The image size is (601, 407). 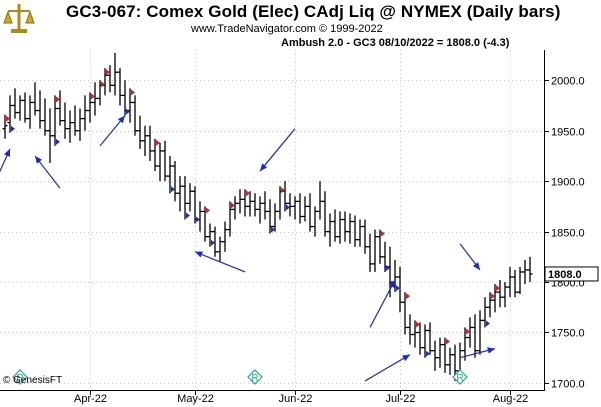 I want to click on y-tick-label: 1900.0, so click(x=568, y=183).